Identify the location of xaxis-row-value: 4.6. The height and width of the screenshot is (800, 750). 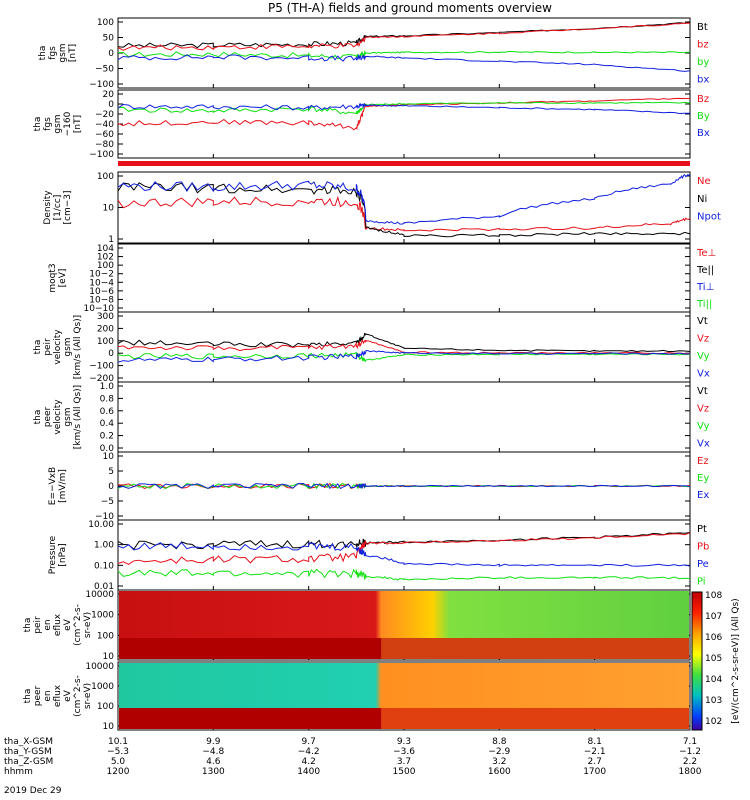
(213, 762).